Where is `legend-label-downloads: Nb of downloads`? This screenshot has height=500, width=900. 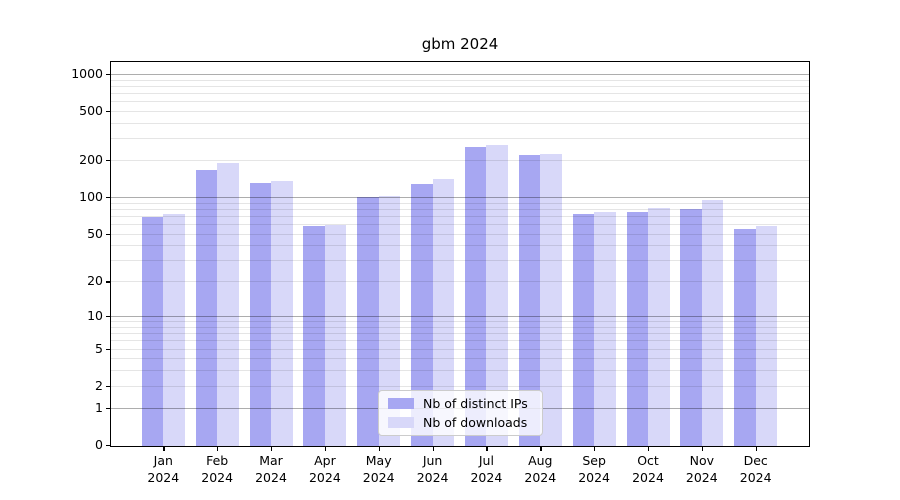
legend-label-downloads: Nb of downloads is located at coordinates (475, 422).